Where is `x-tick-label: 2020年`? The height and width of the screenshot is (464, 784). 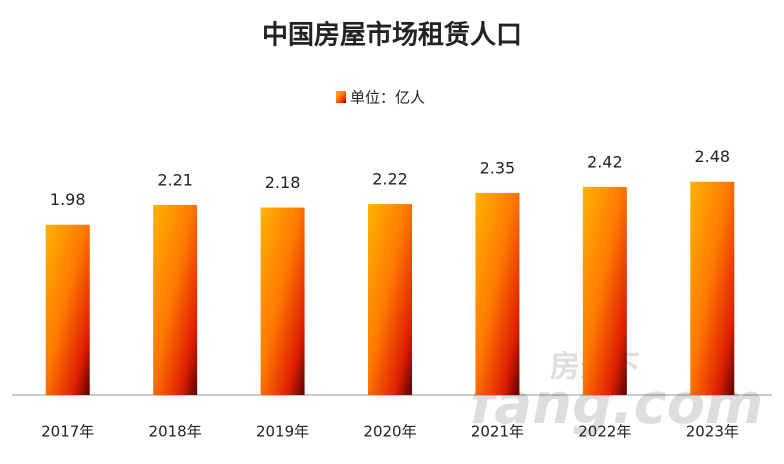
x-tick-label: 2020年 is located at coordinates (389, 432).